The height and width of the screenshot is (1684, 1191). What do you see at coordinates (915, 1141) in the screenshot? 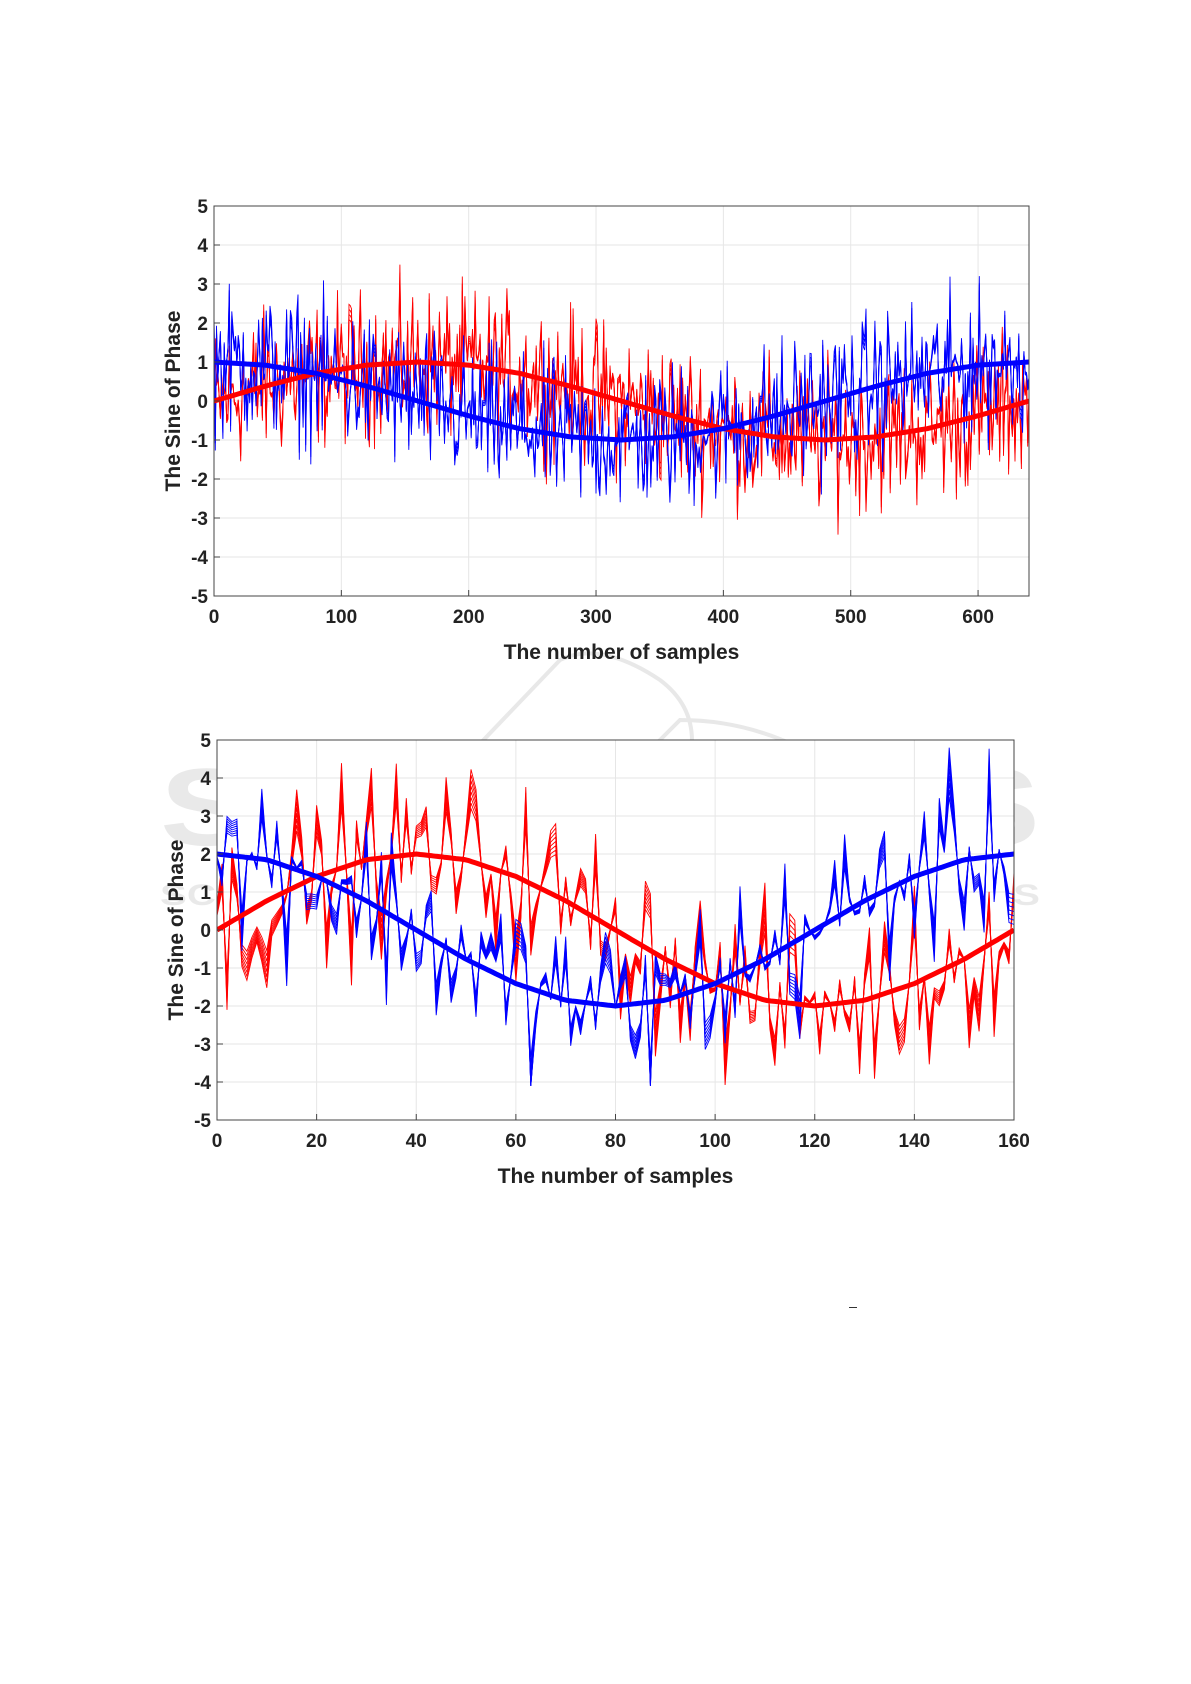
I see `x-tick-label: 140` at bounding box center [915, 1141].